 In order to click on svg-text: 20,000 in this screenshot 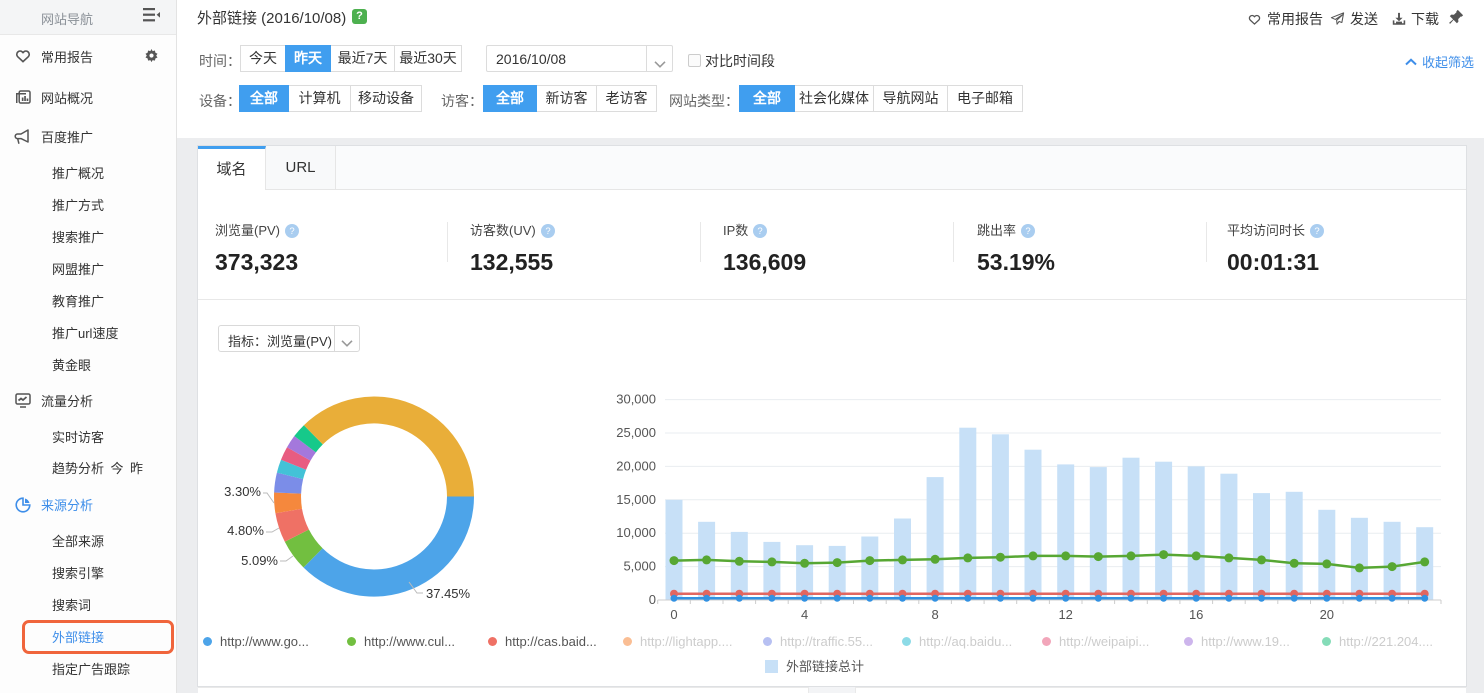, I will do `click(636, 465)`.